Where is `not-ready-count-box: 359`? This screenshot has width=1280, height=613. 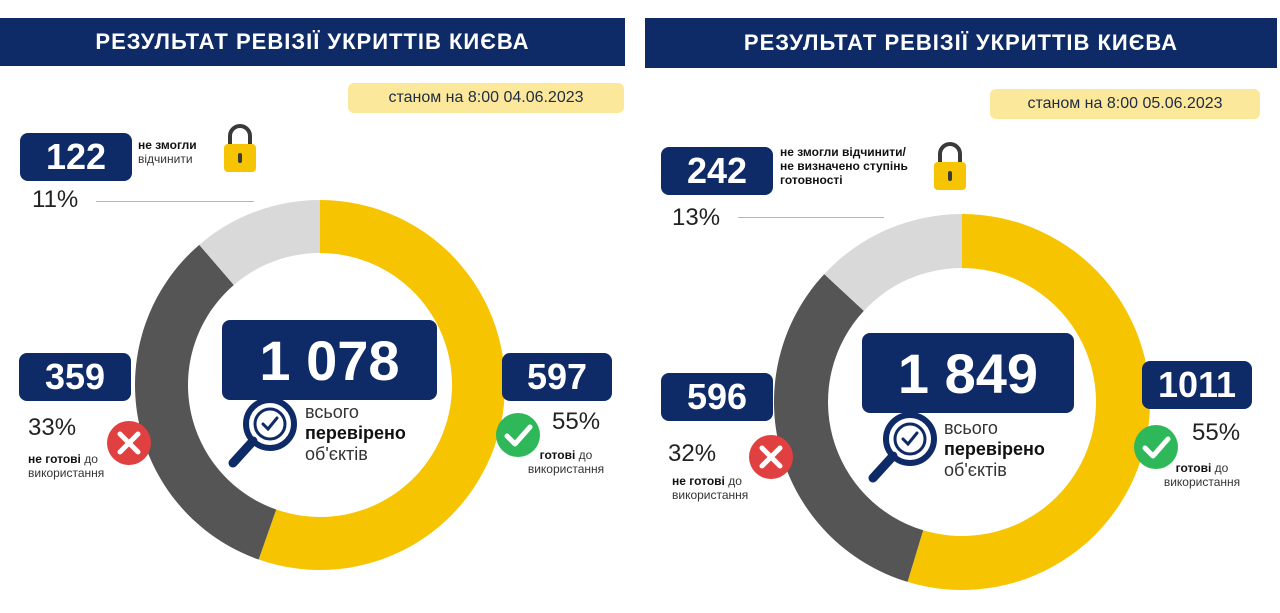
not-ready-count-box: 359 is located at coordinates (75, 377).